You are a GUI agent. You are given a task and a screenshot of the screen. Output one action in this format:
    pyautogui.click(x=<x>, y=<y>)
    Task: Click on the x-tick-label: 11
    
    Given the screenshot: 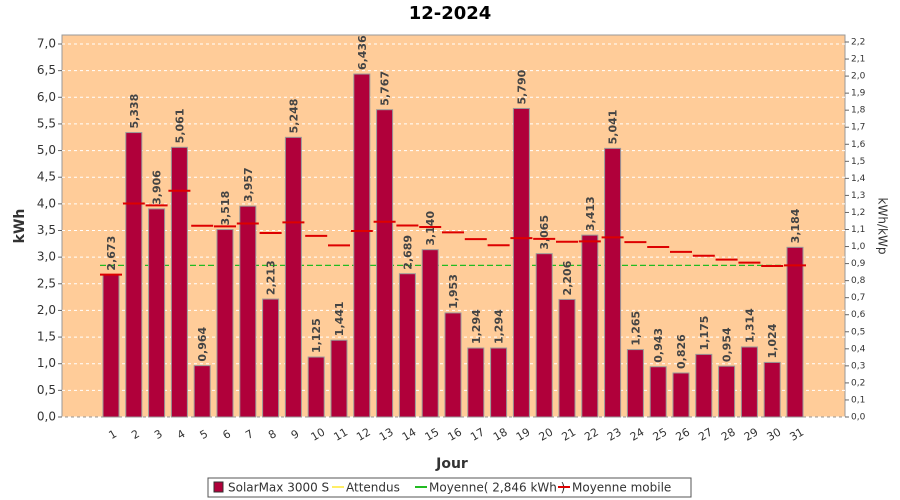 What is the action you would take?
    pyautogui.click(x=340, y=434)
    